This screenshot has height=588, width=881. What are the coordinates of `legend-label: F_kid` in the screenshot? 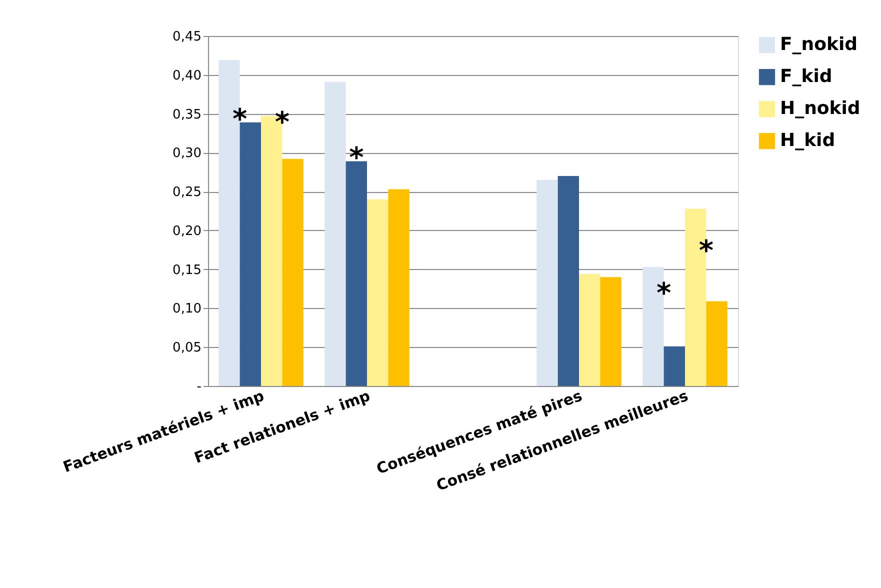 It's located at (806, 76).